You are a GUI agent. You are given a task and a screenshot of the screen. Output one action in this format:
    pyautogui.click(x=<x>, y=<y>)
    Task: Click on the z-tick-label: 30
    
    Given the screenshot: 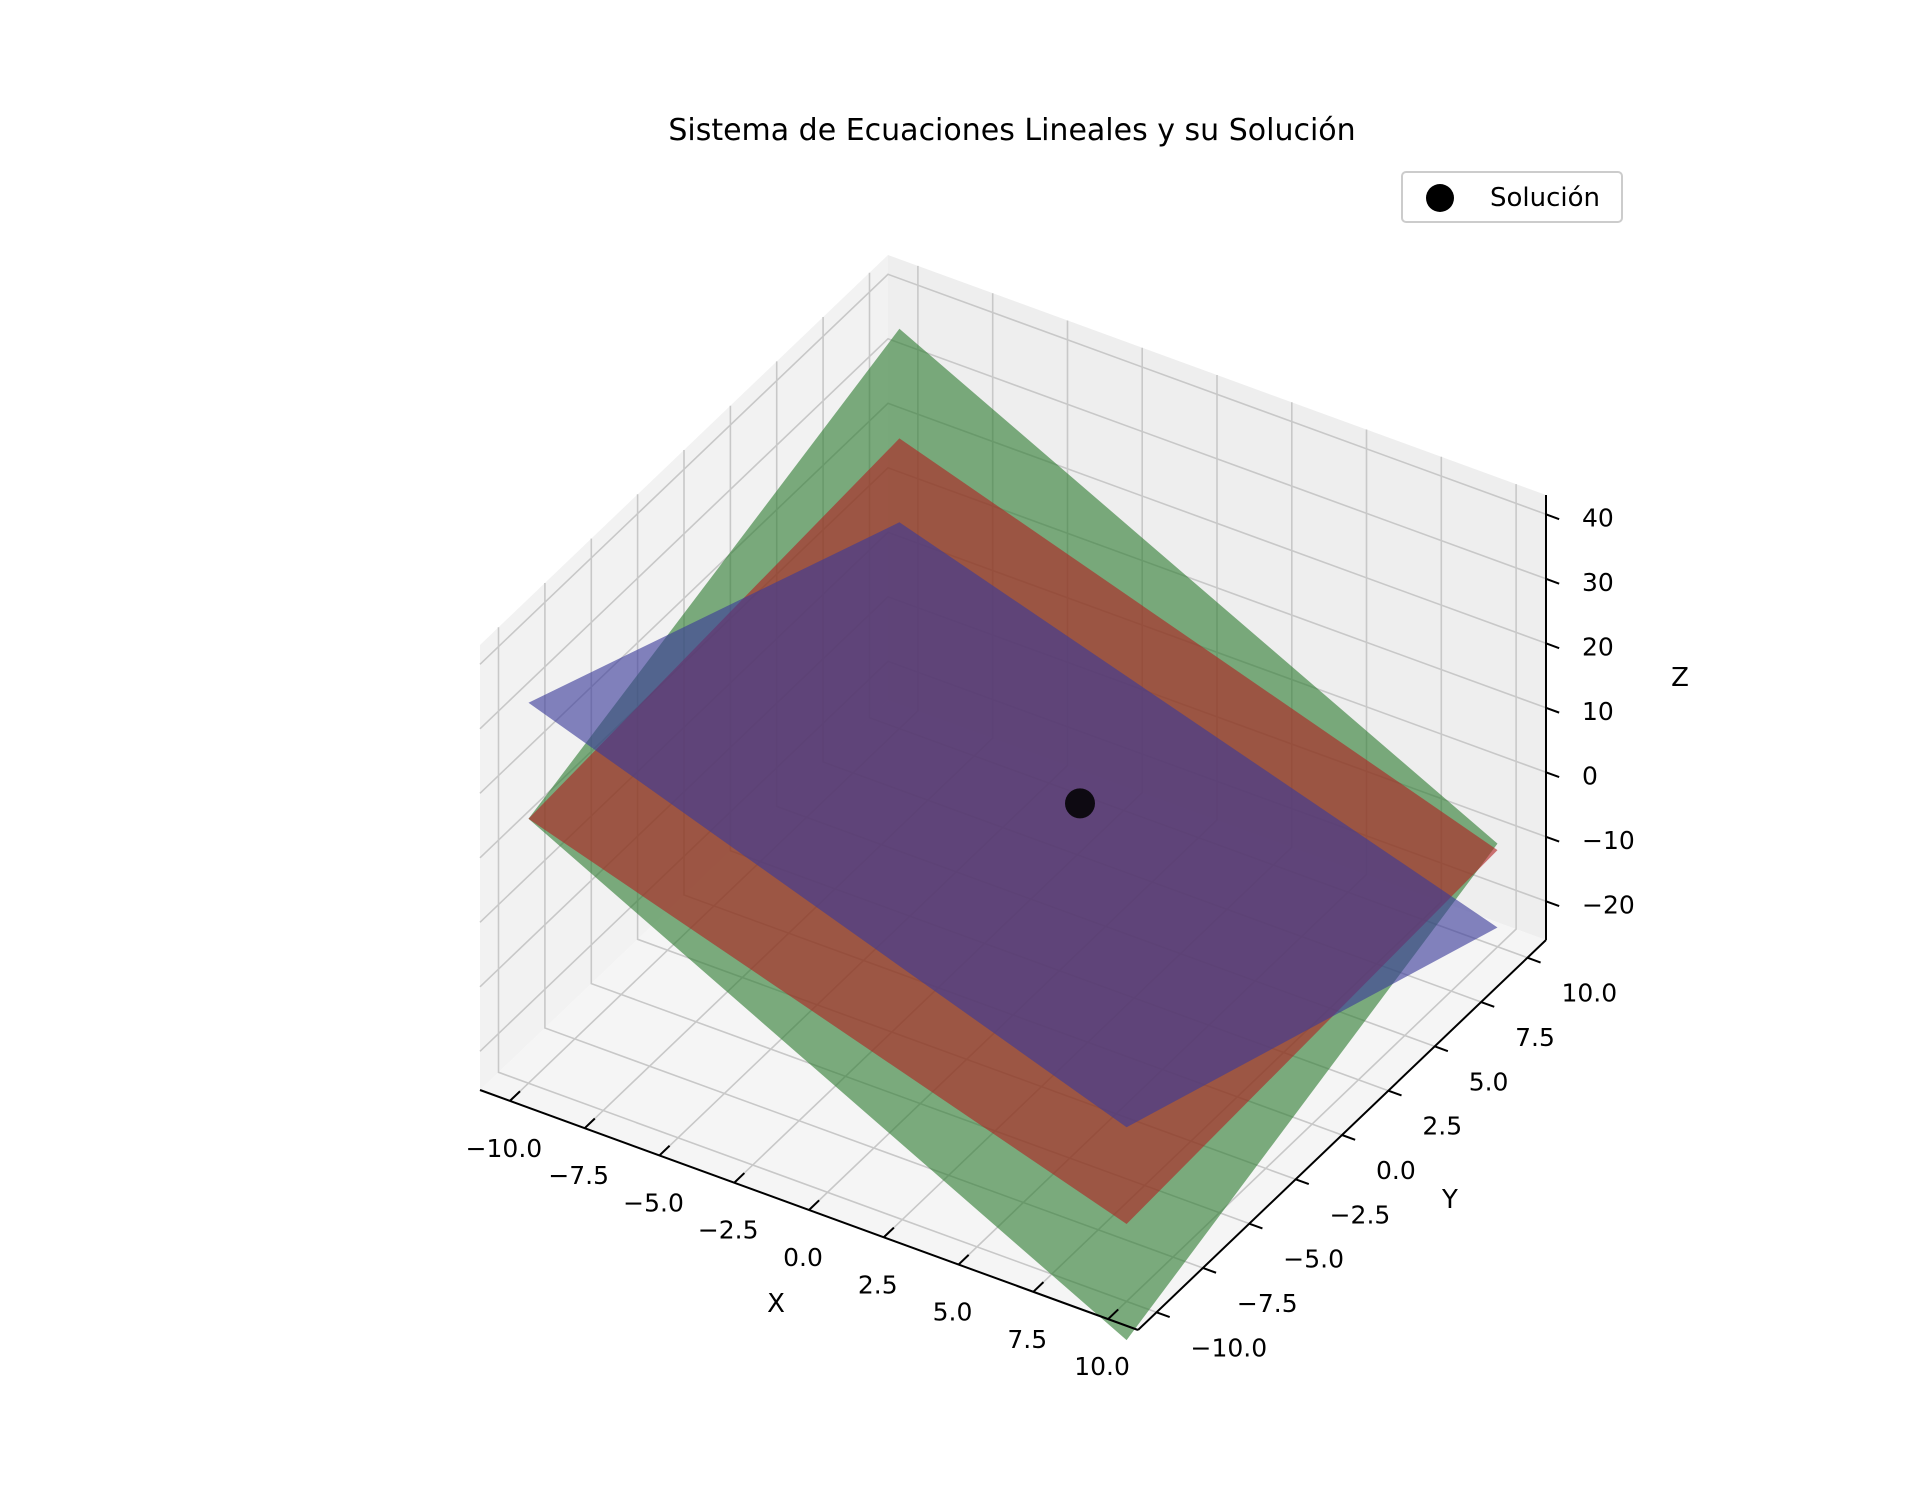 What is the action you would take?
    pyautogui.click(x=1598, y=582)
    